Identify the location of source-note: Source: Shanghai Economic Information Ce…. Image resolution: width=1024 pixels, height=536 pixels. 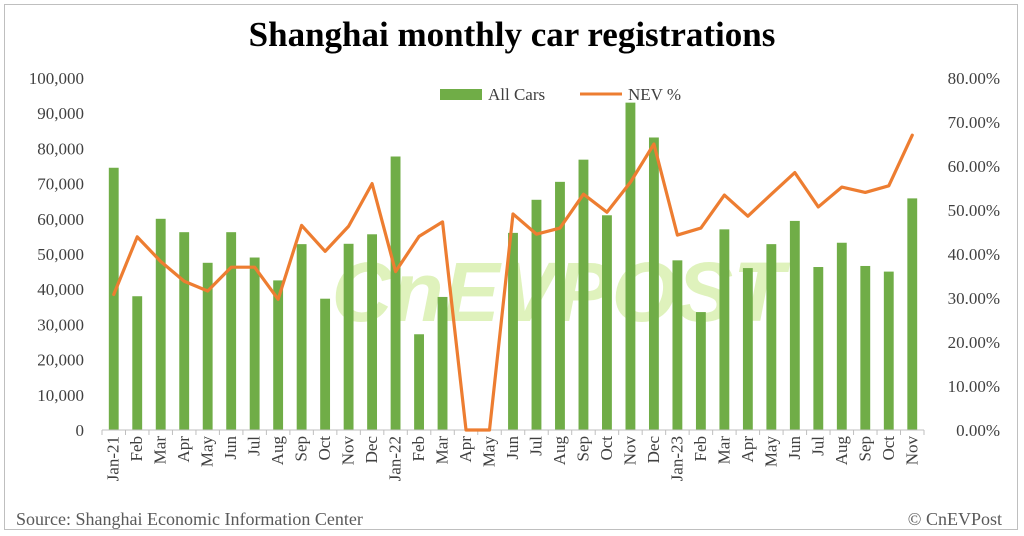
(189, 519).